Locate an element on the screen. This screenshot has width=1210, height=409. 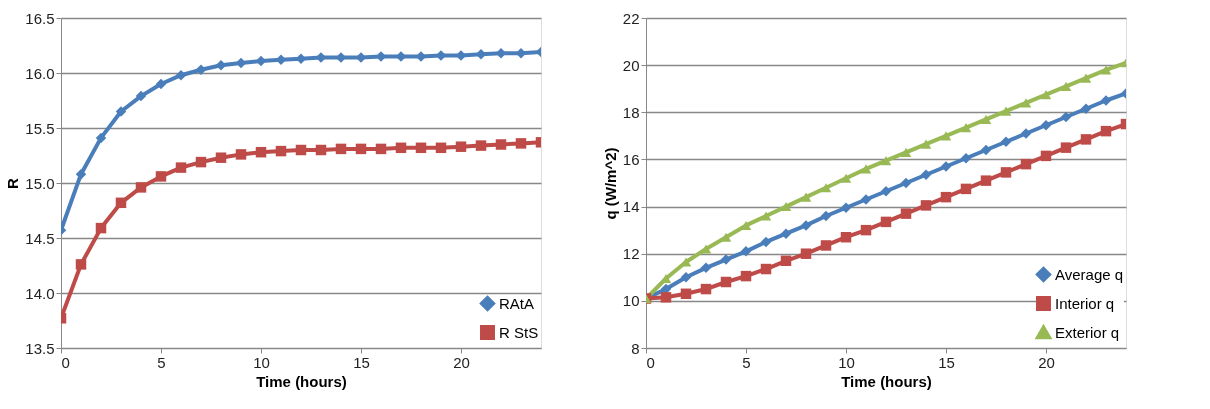
legend-label: Exterior q is located at coordinates (1087, 332).